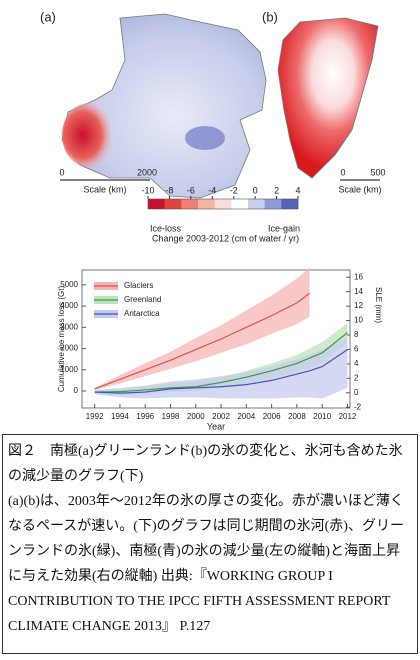 This screenshot has width=420, height=660. I want to click on scale-tick: 500, so click(377, 172).